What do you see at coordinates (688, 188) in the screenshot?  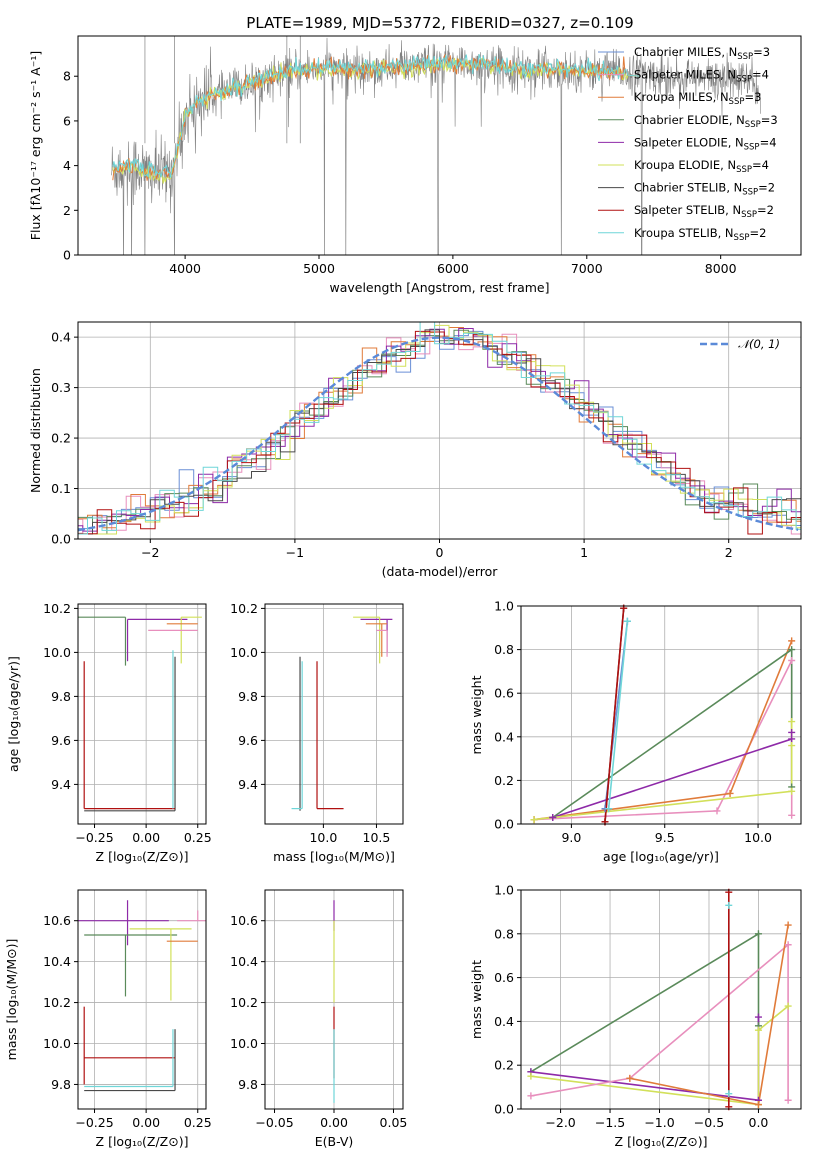 I see `legend-label-main: Chabrier STELIB, N` at bounding box center [688, 188].